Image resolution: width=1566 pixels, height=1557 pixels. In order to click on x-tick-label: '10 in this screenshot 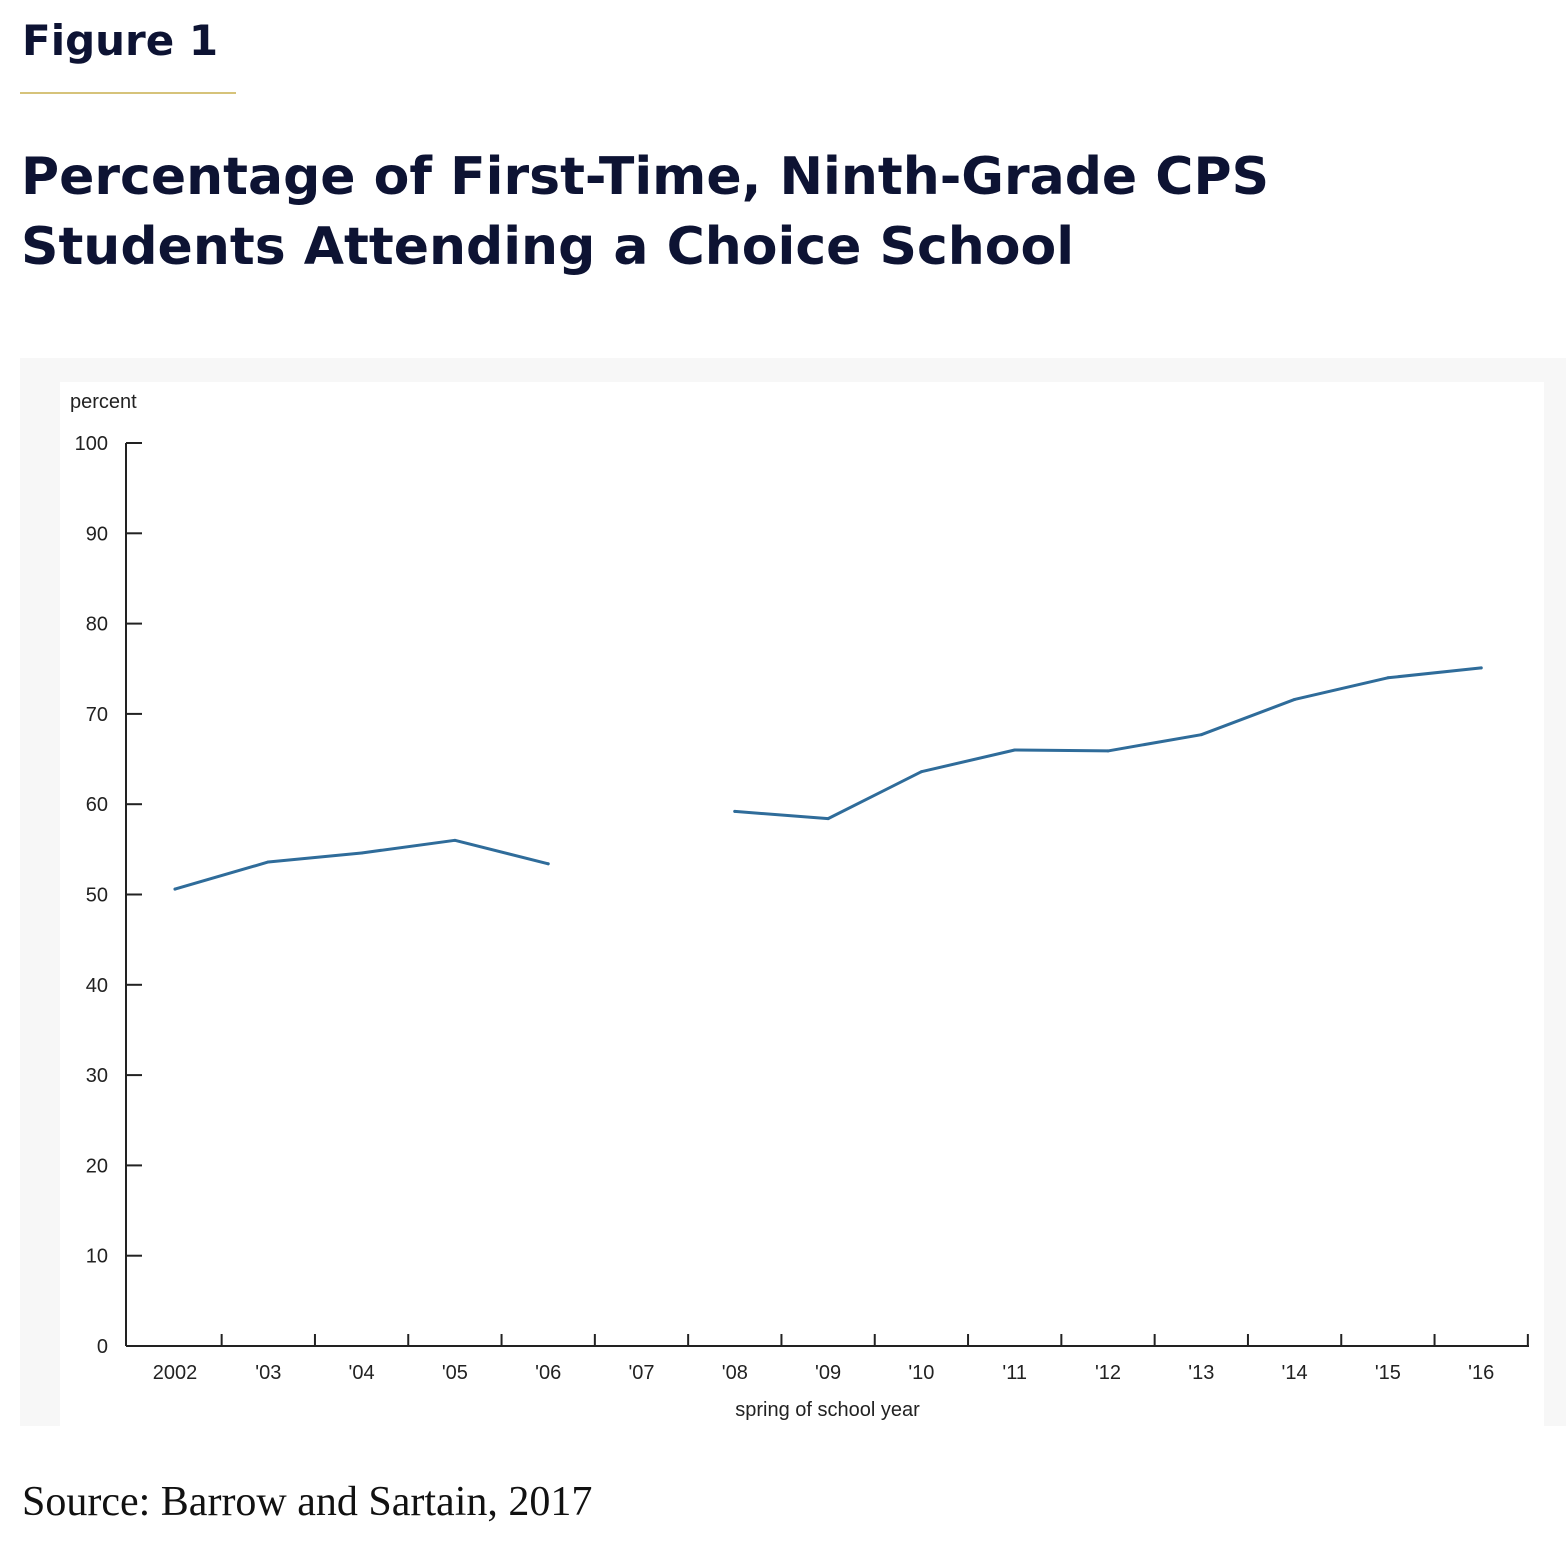, I will do `click(921, 1373)`.